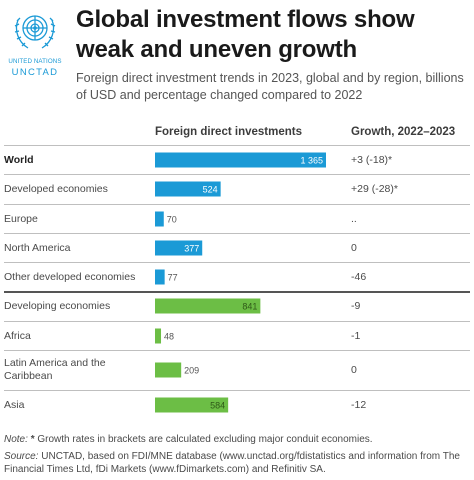 This screenshot has height=480, width=474. What do you see at coordinates (70, 277) in the screenshot?
I see `row-label: Other developed economies` at bounding box center [70, 277].